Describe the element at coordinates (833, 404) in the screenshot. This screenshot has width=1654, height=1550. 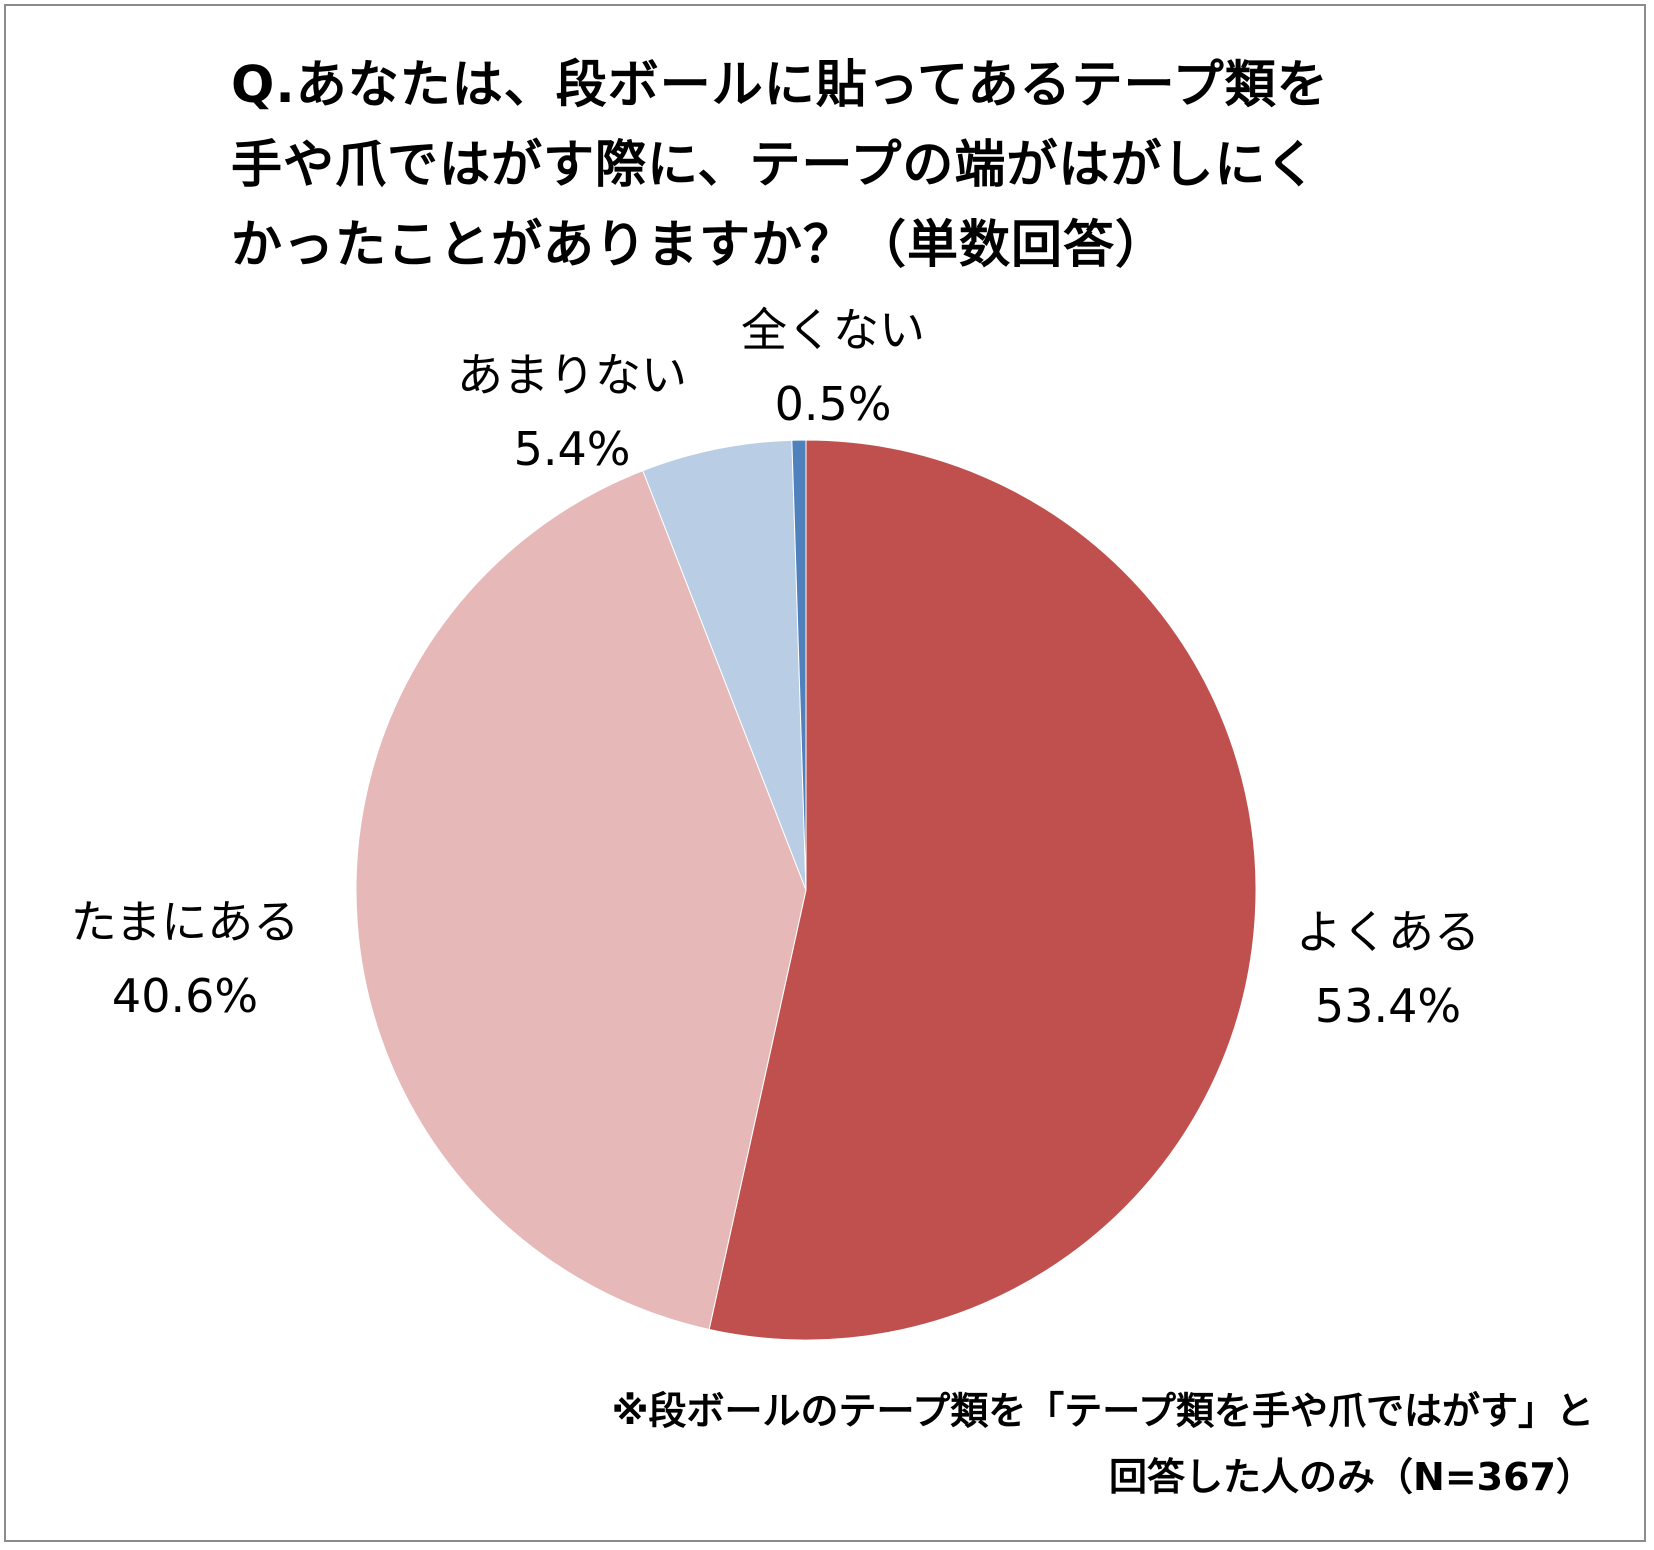
I see `slice-value-mattaku-nai: 0.5%` at that location.